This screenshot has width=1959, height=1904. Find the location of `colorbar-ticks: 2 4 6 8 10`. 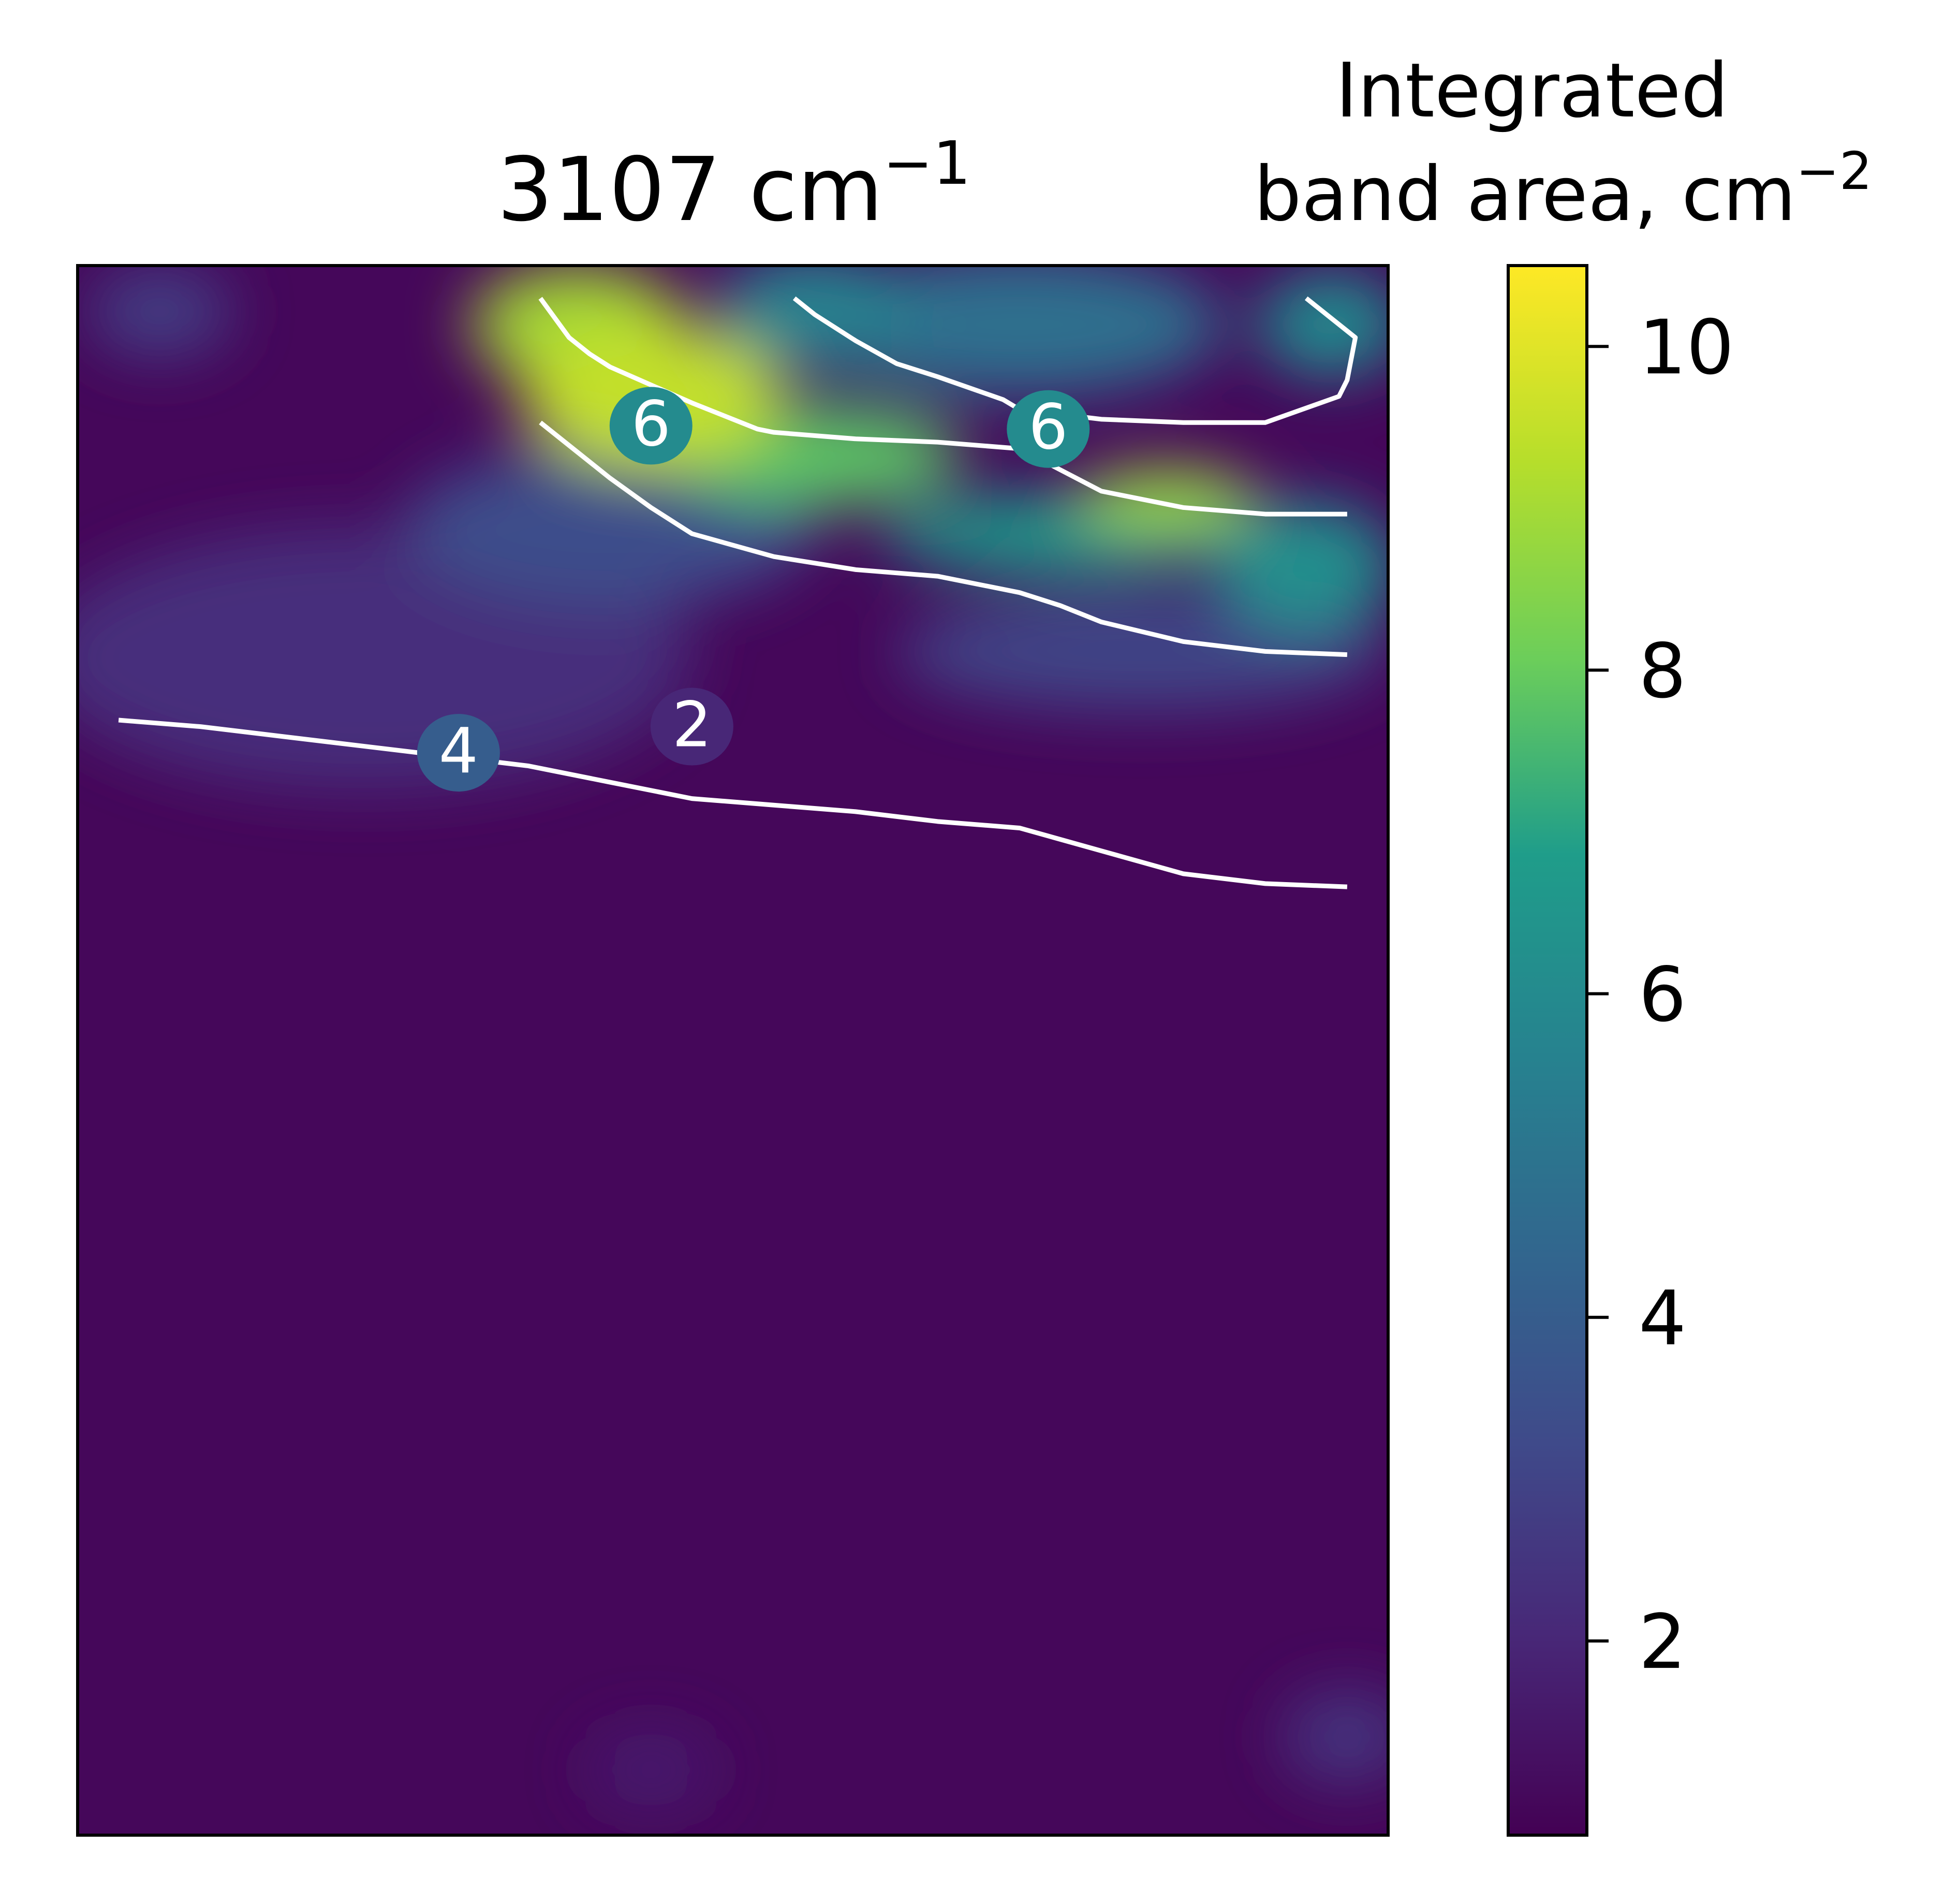

colorbar-ticks: 2 4 6 8 10 is located at coordinates (1660, 995).